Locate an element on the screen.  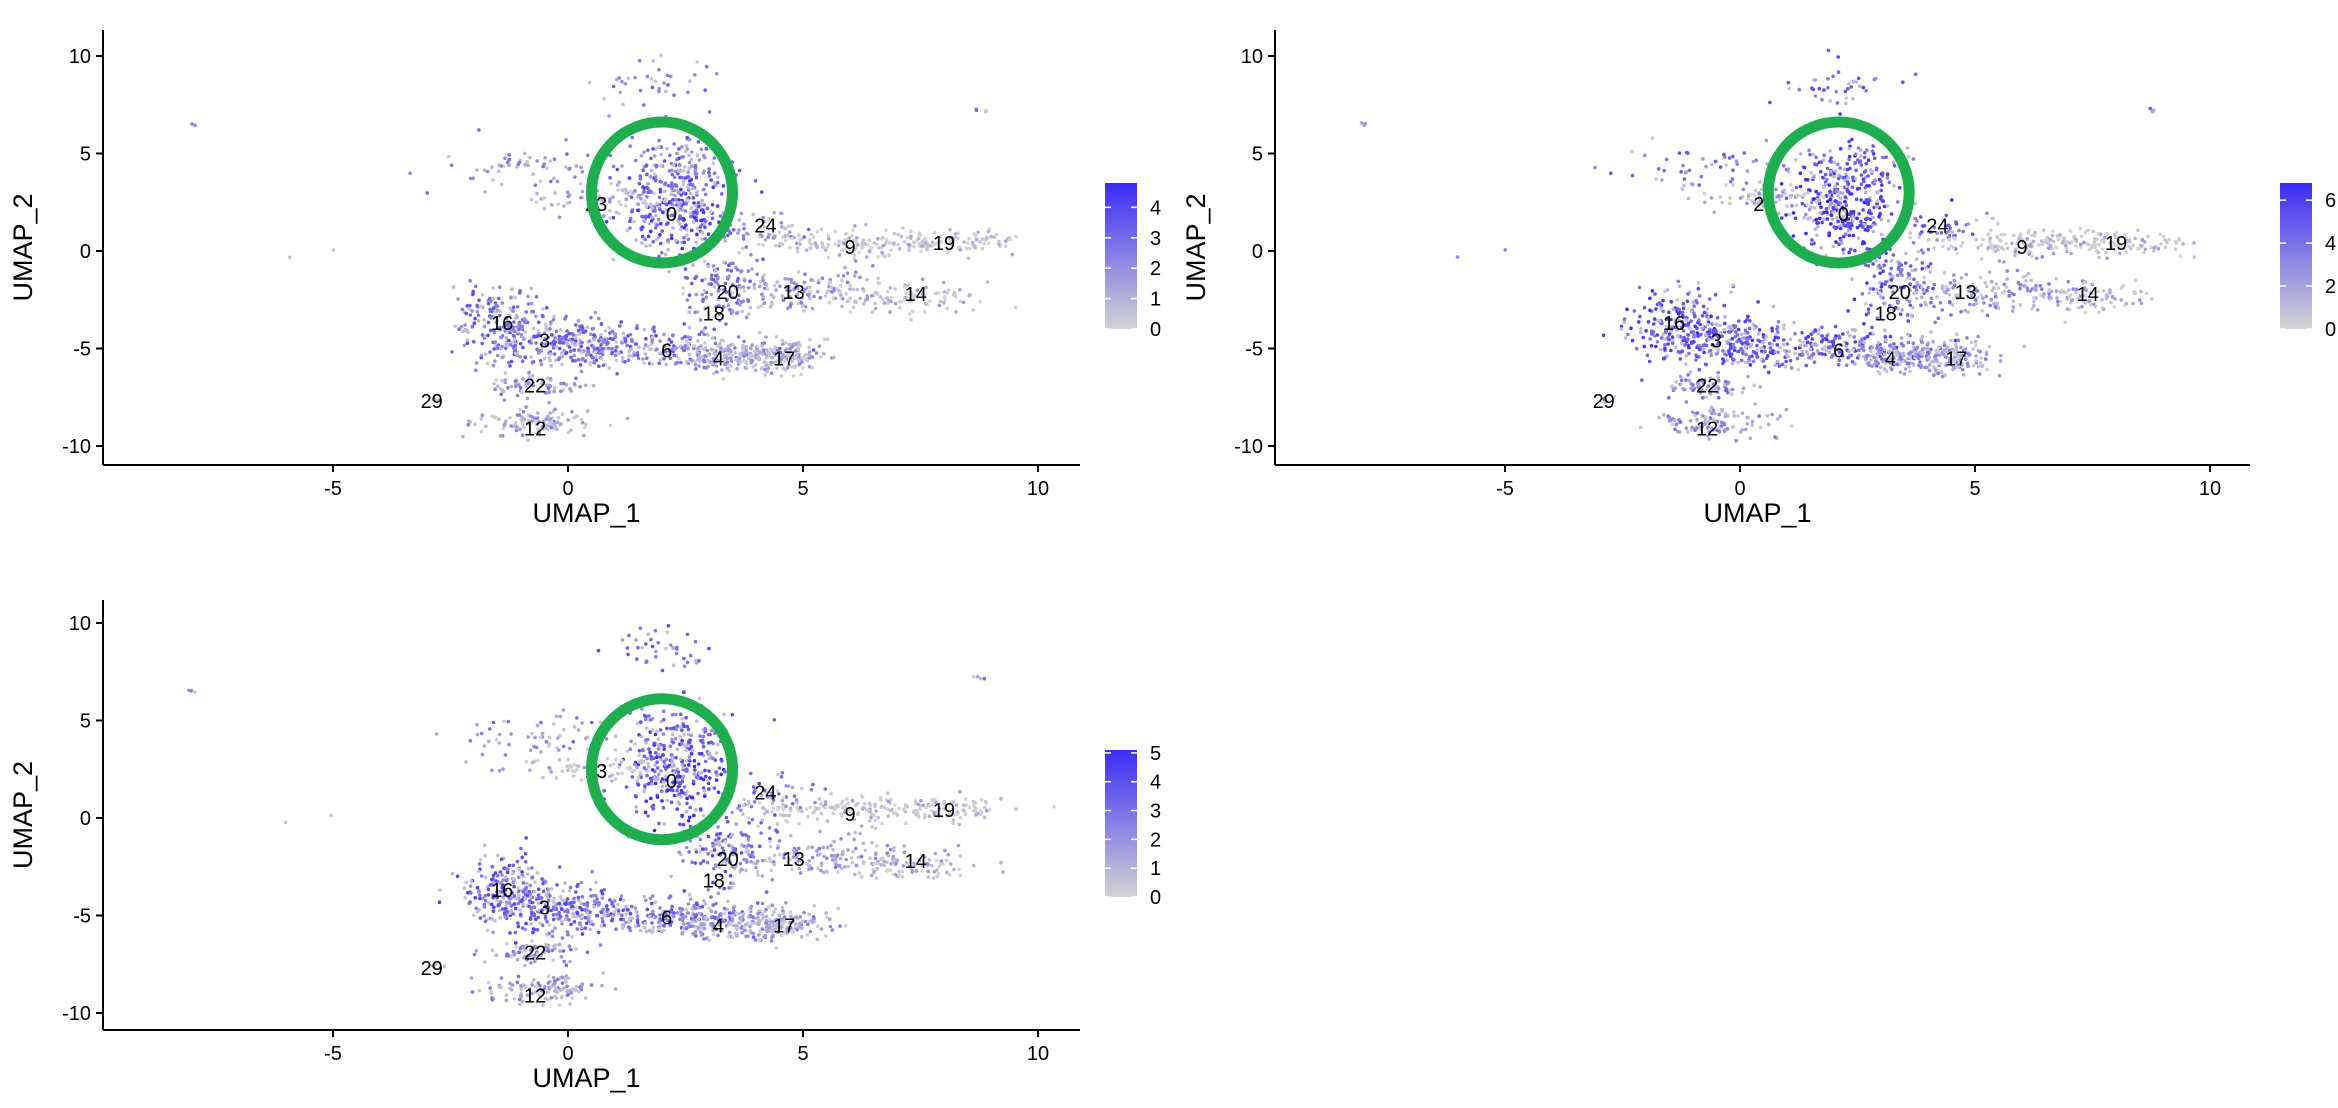
cluster-label: 14 is located at coordinates (2088, 295).